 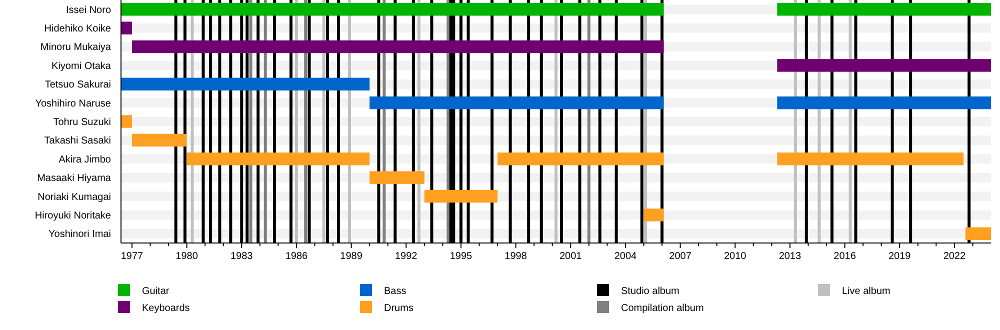 What do you see at coordinates (78, 29) in the screenshot?
I see `y-tick-label: Hidehiko Koike` at bounding box center [78, 29].